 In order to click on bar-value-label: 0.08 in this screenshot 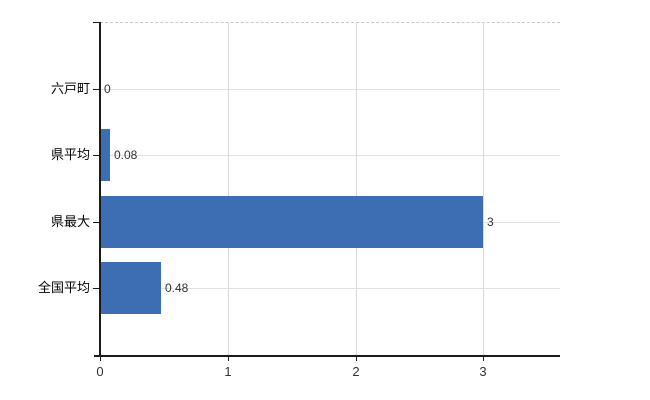, I will do `click(126, 155)`.